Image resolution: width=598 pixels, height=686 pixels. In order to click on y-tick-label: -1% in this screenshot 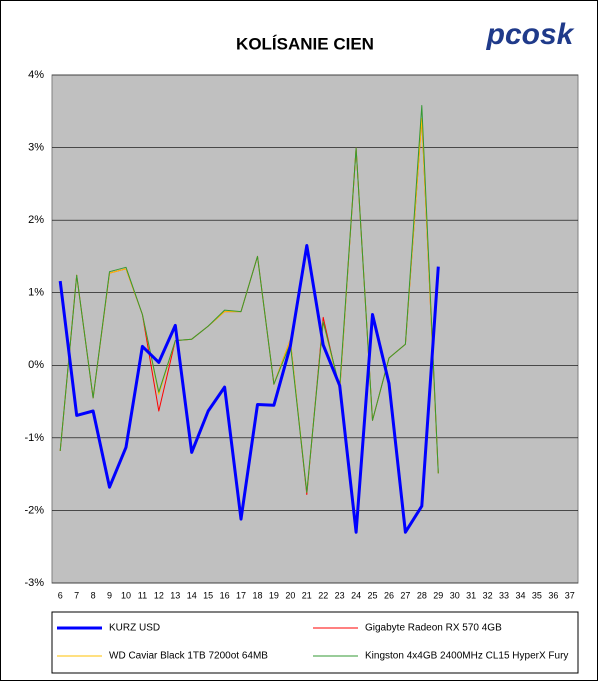, I will do `click(34, 438)`.